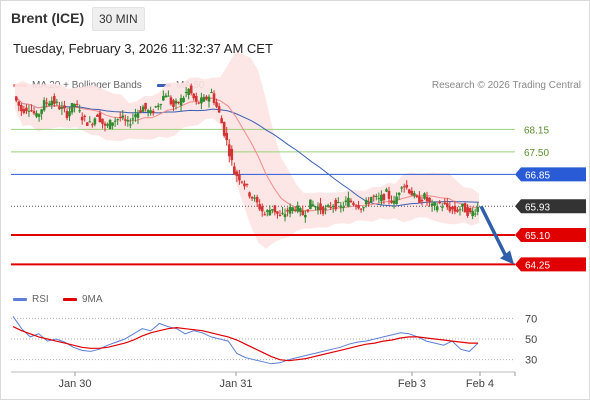  I want to click on interval-button: 30 MIN, so click(118, 19).